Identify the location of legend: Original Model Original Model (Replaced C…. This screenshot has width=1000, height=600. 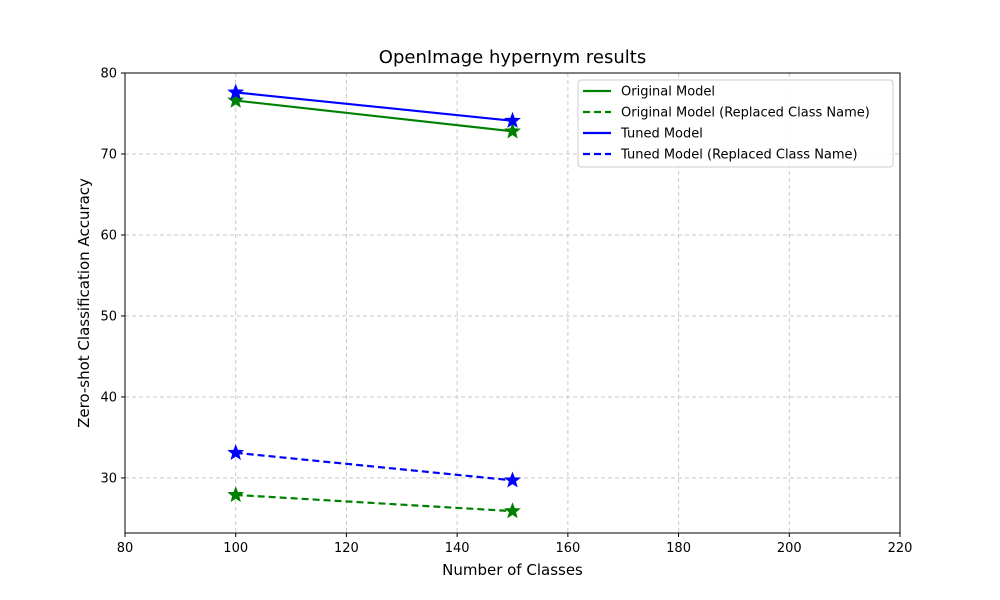
(735, 123).